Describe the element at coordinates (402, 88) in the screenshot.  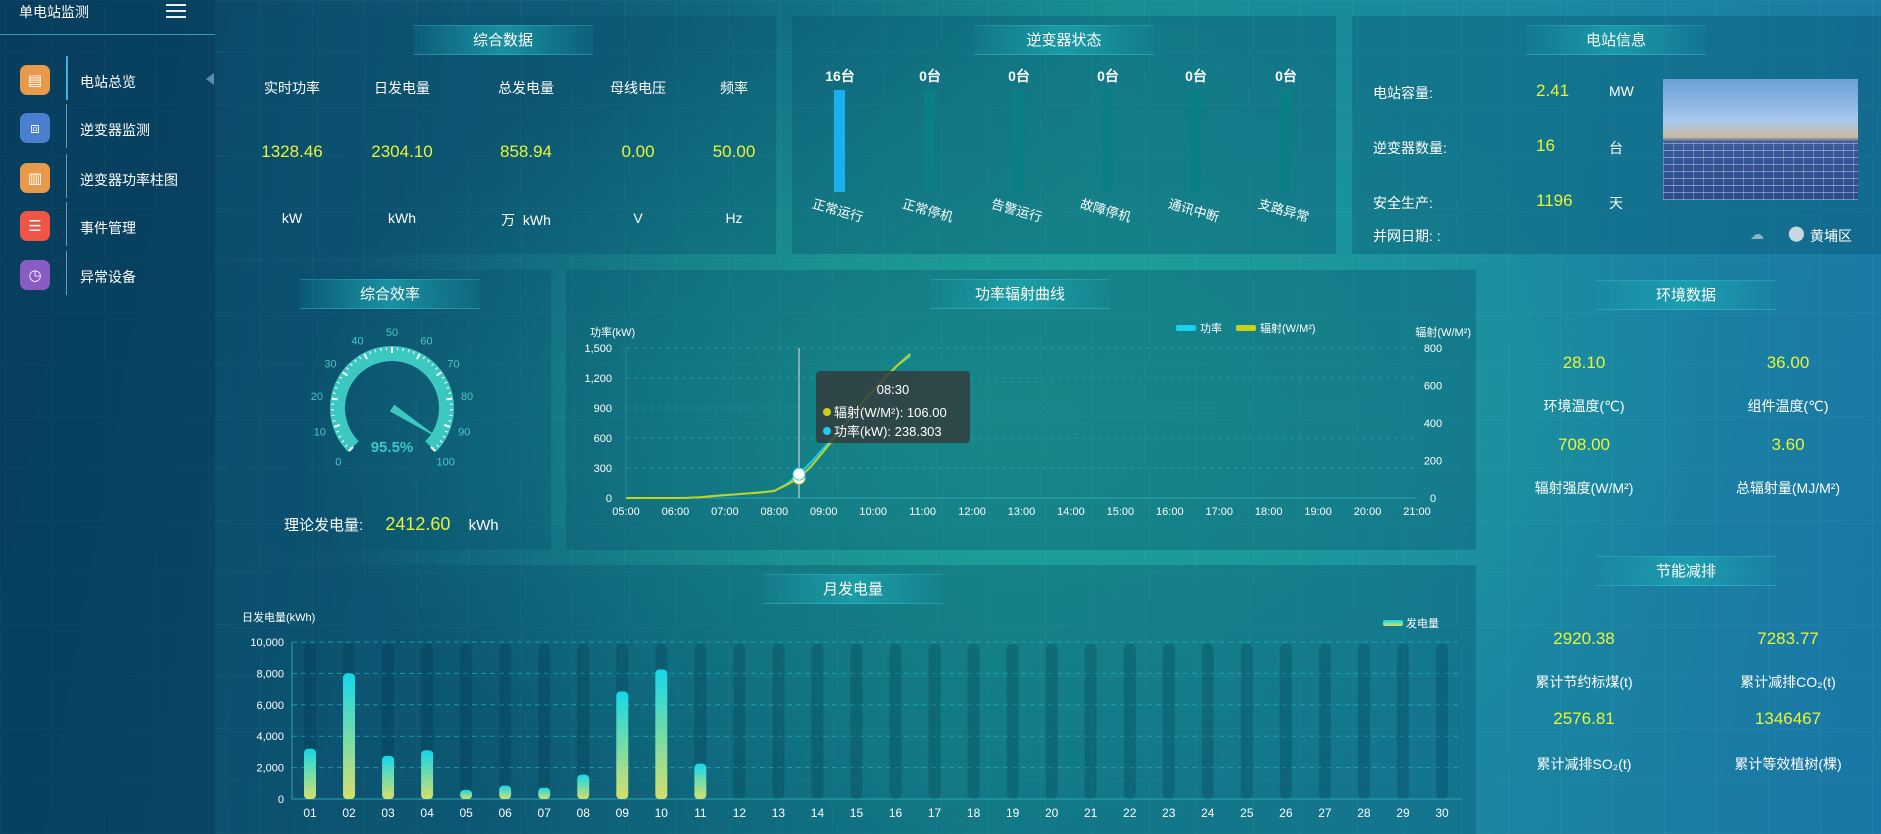
I see `summary-label: 日发电量` at that location.